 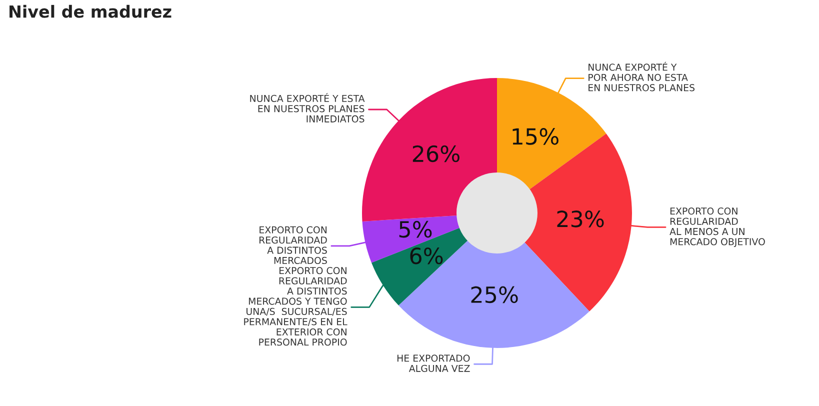 I want to click on slice-label: HE EXPORTADO ALGUNA VEZ, so click(x=433, y=363).